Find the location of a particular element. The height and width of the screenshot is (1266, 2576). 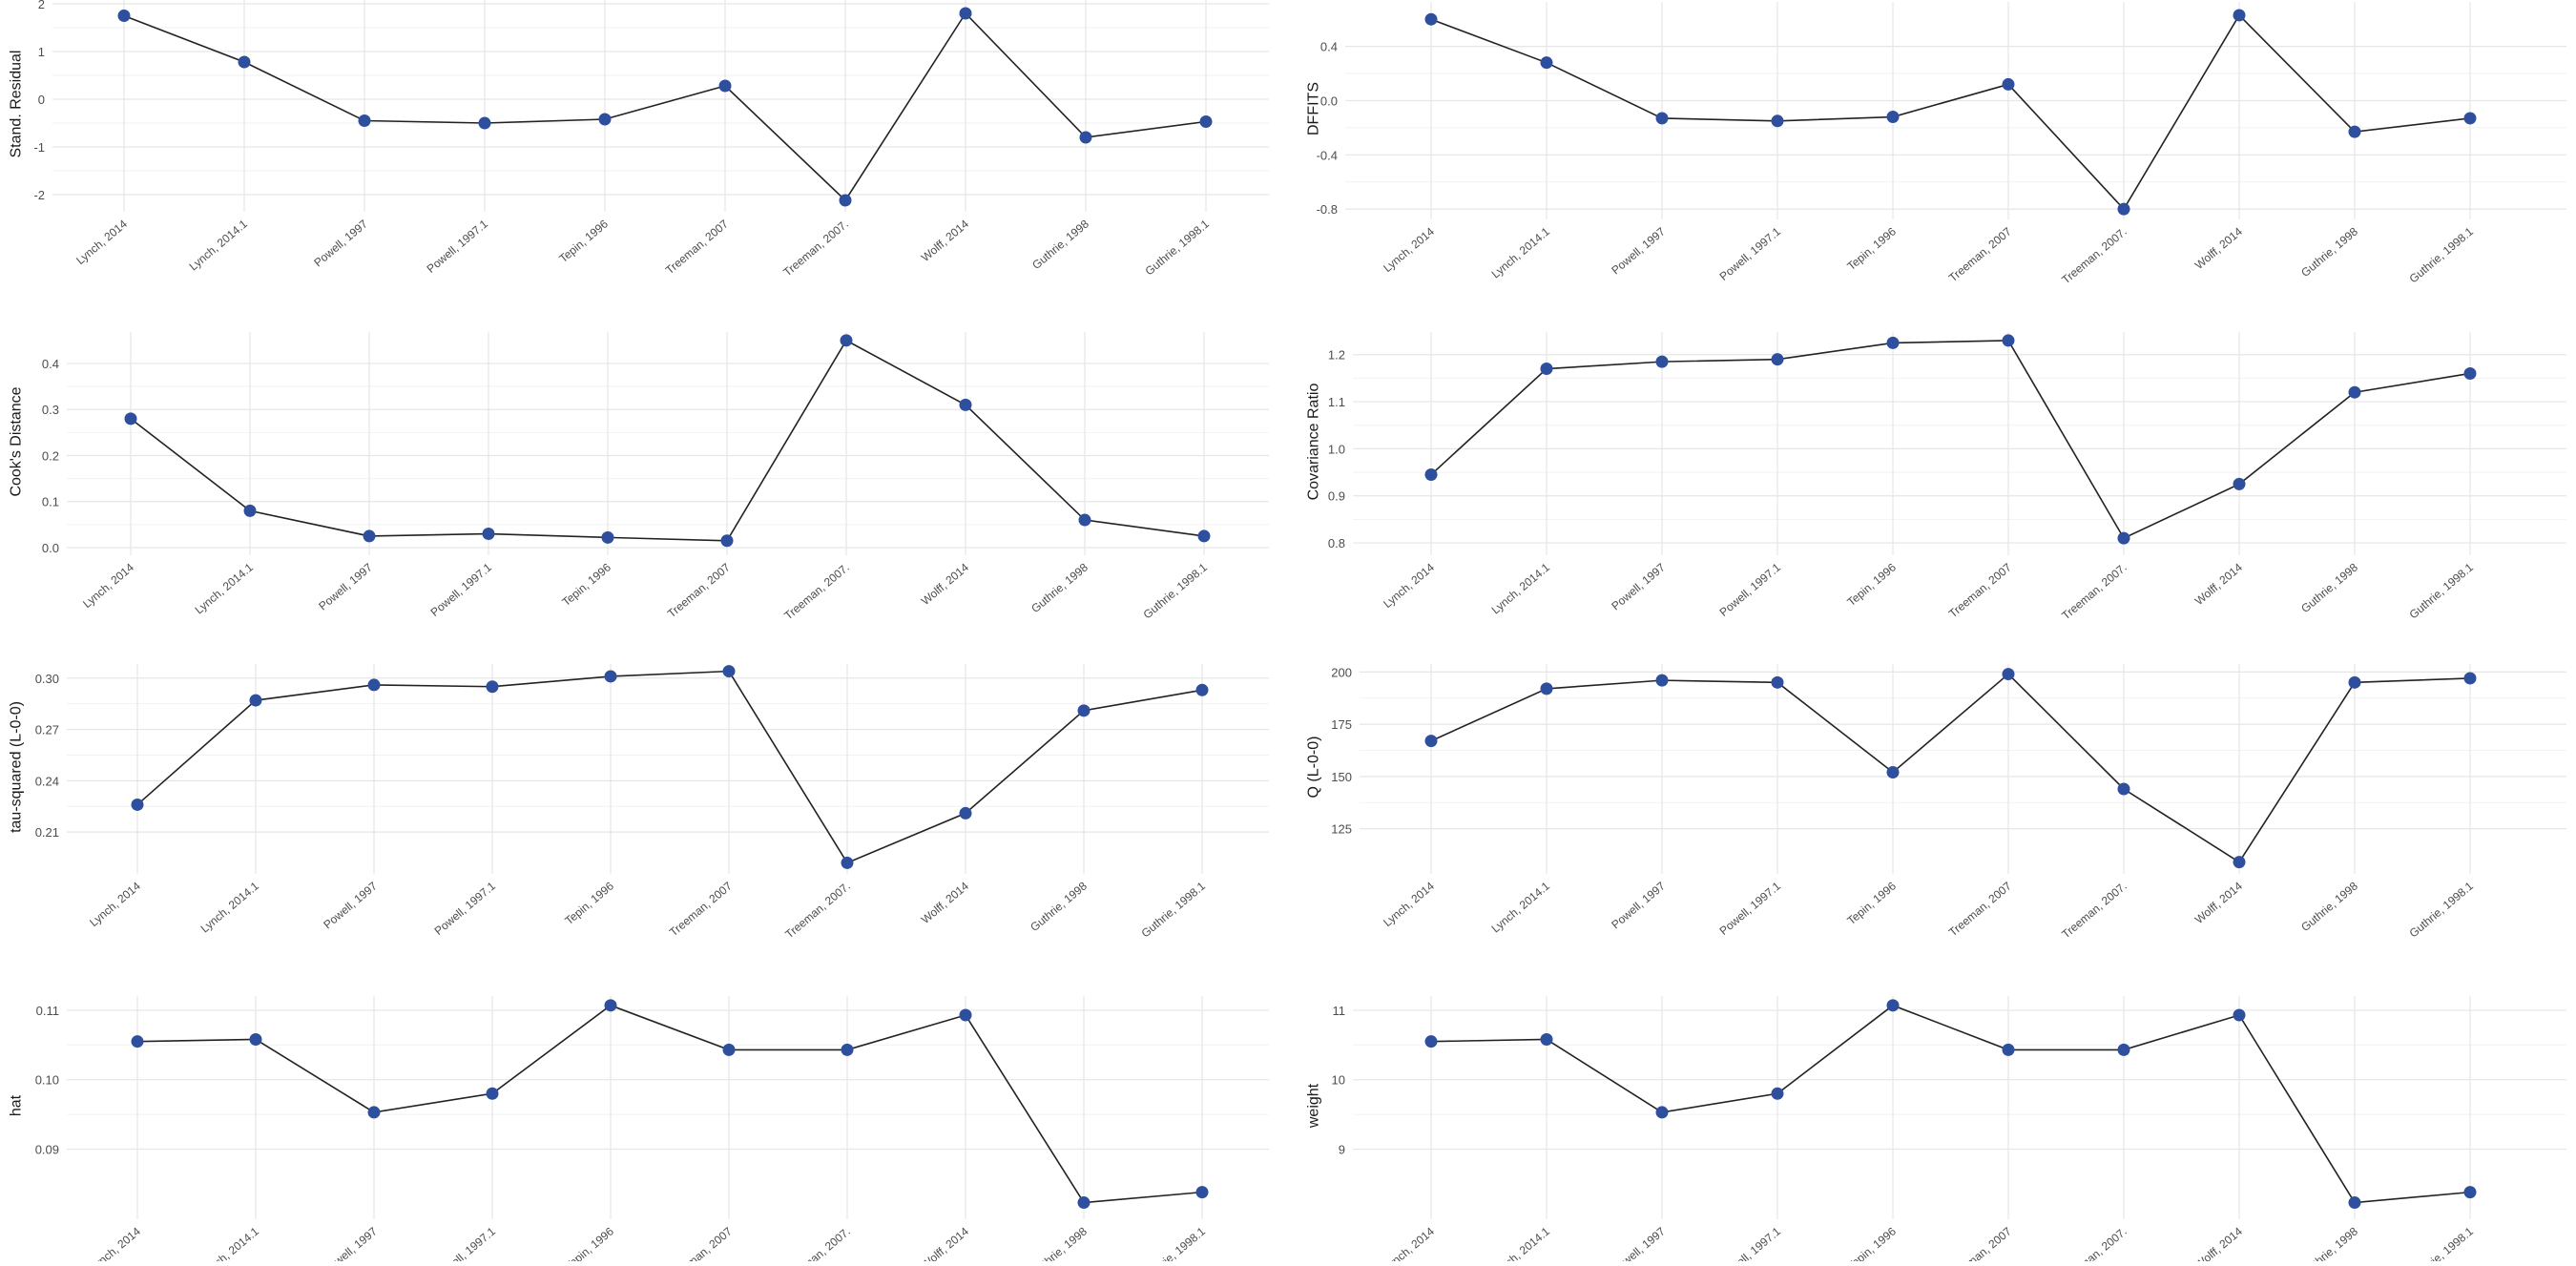

y-tick-label: 0.30 is located at coordinates (47, 679).